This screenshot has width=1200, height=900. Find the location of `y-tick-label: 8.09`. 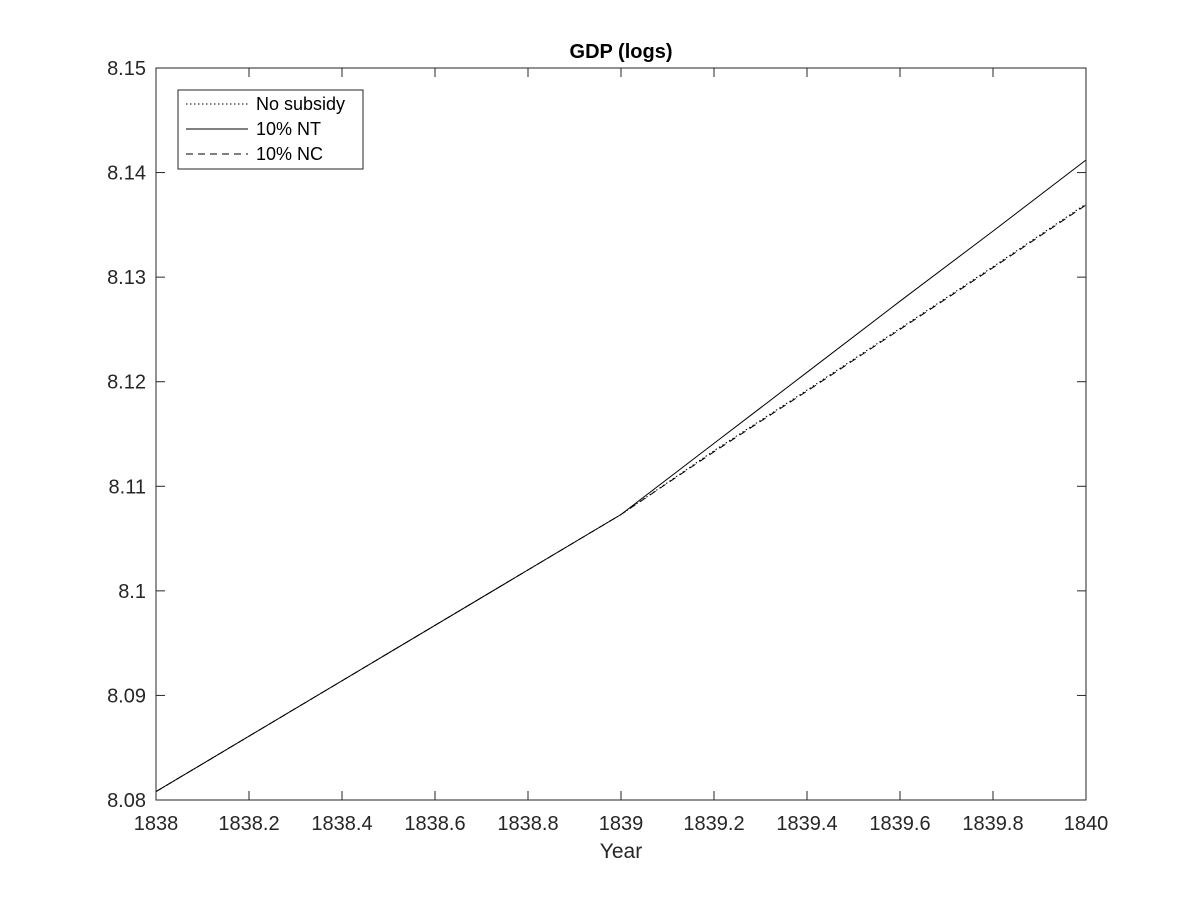

y-tick-label: 8.09 is located at coordinates (126, 696).